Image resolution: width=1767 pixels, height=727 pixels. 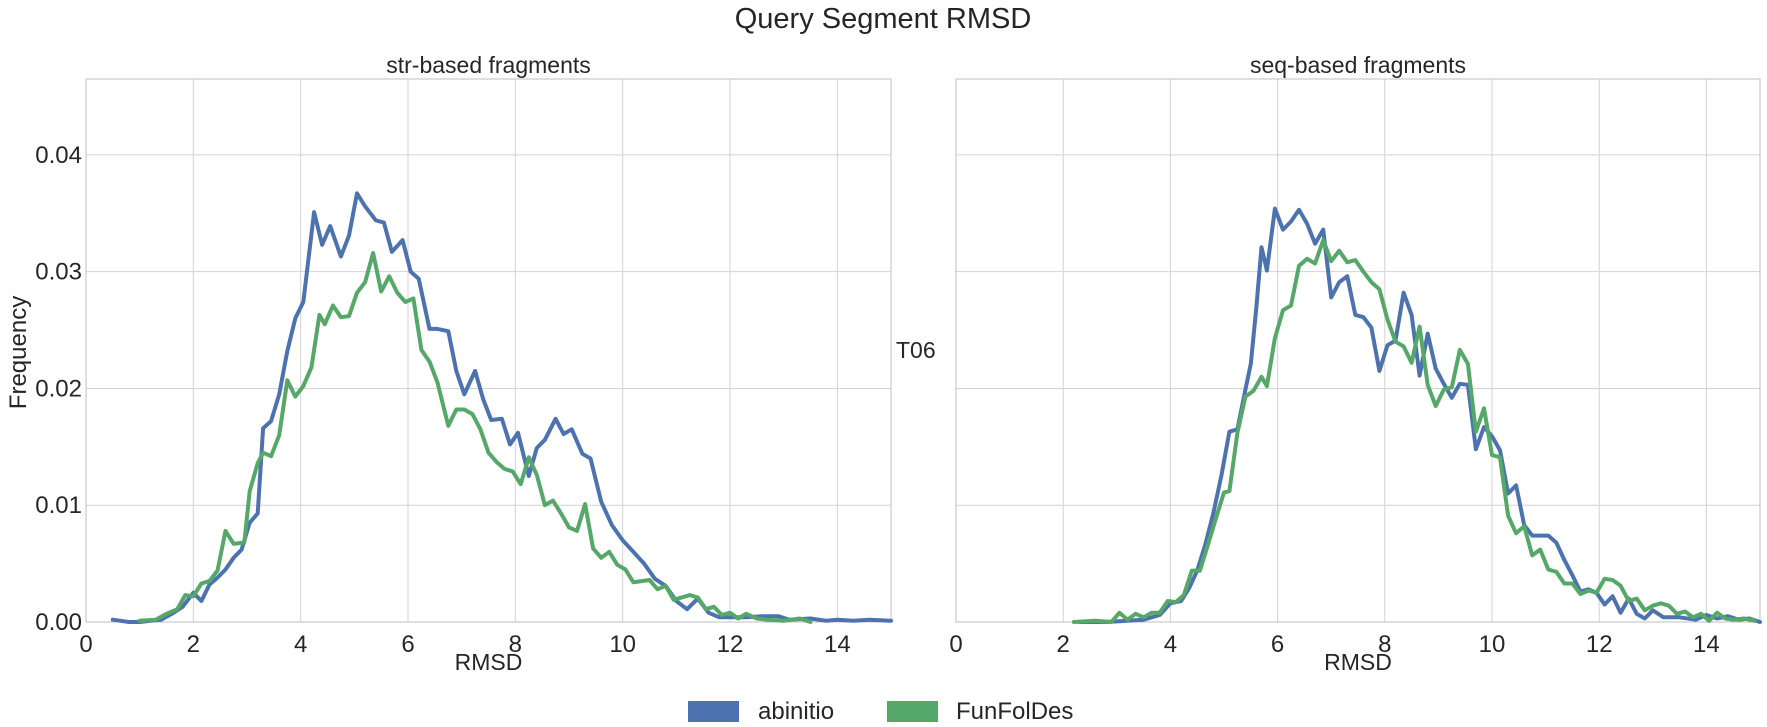 What do you see at coordinates (622, 644) in the screenshot?
I see `left-x-tick-label: 10` at bounding box center [622, 644].